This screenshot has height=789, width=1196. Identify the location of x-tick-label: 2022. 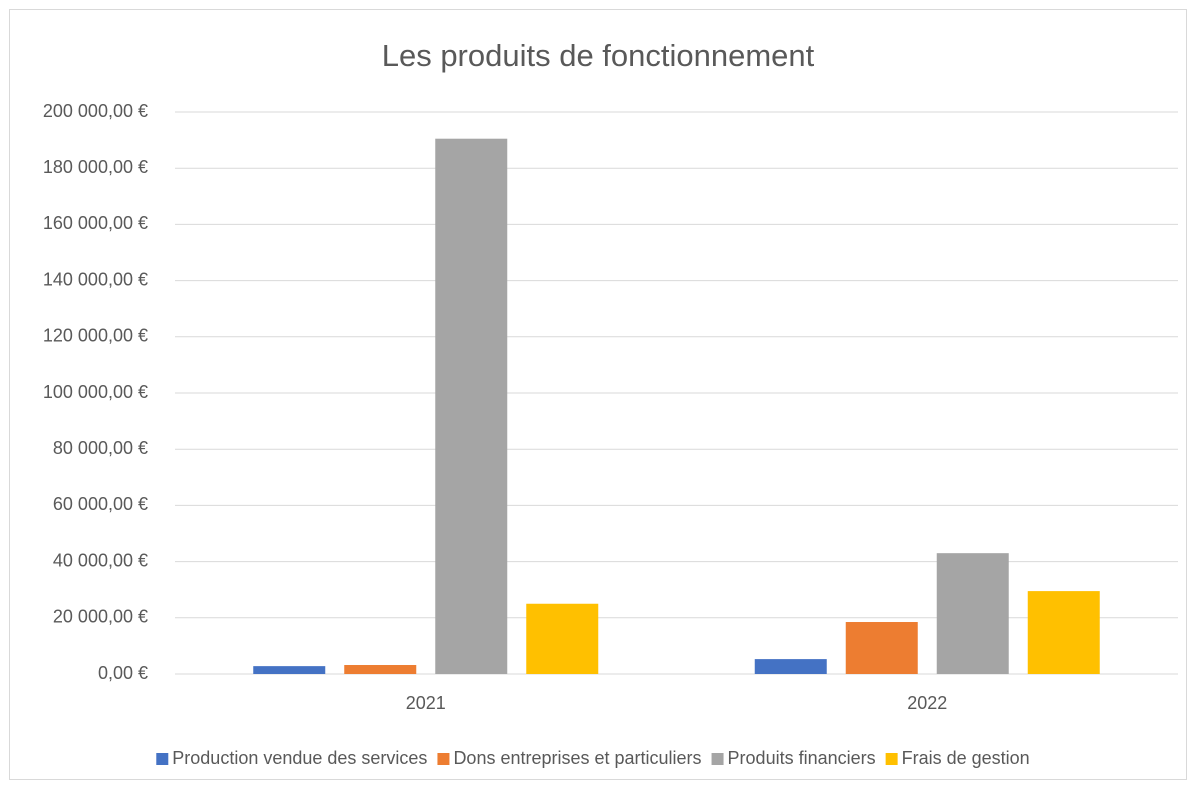
(927, 703).